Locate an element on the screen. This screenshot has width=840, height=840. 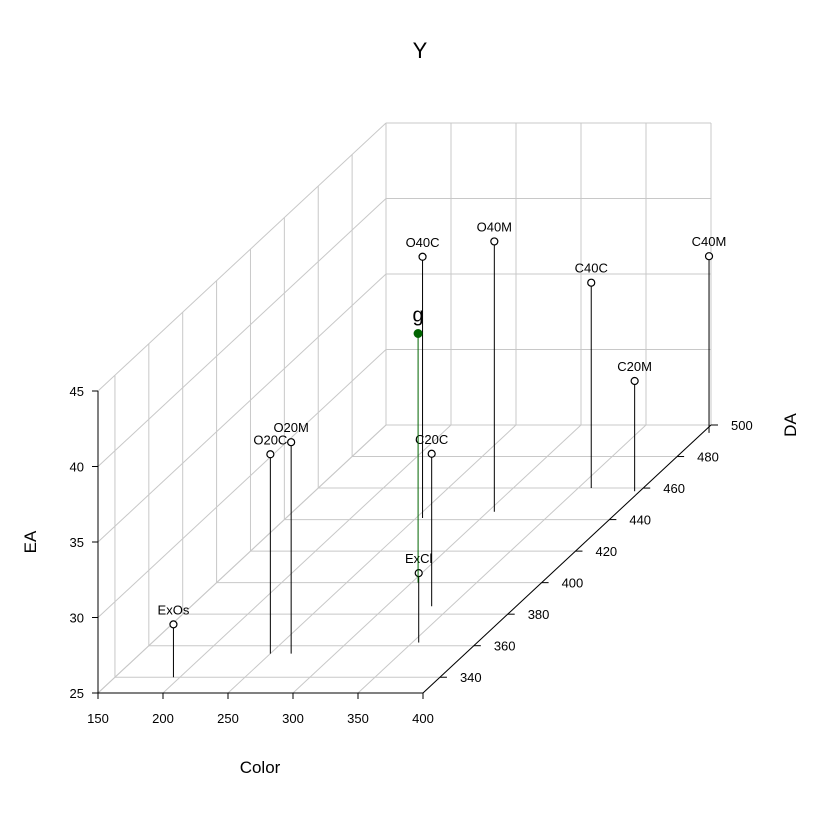
y-tick-label: 380 is located at coordinates (539, 614).